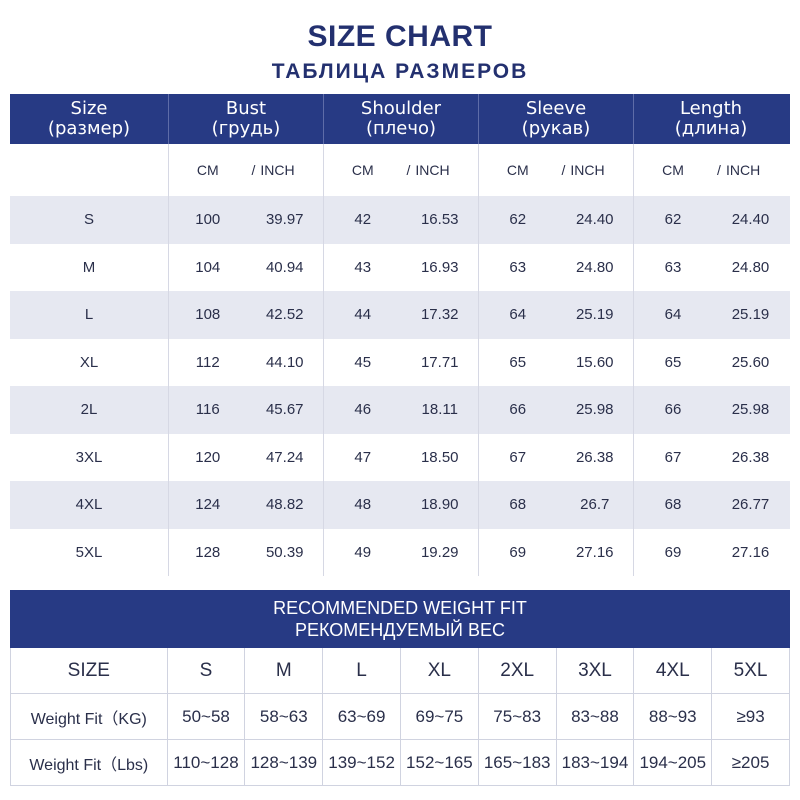 The width and height of the screenshot is (800, 800). Describe the element at coordinates (208, 220) in the screenshot. I see `bust-cm-value: 100` at that location.